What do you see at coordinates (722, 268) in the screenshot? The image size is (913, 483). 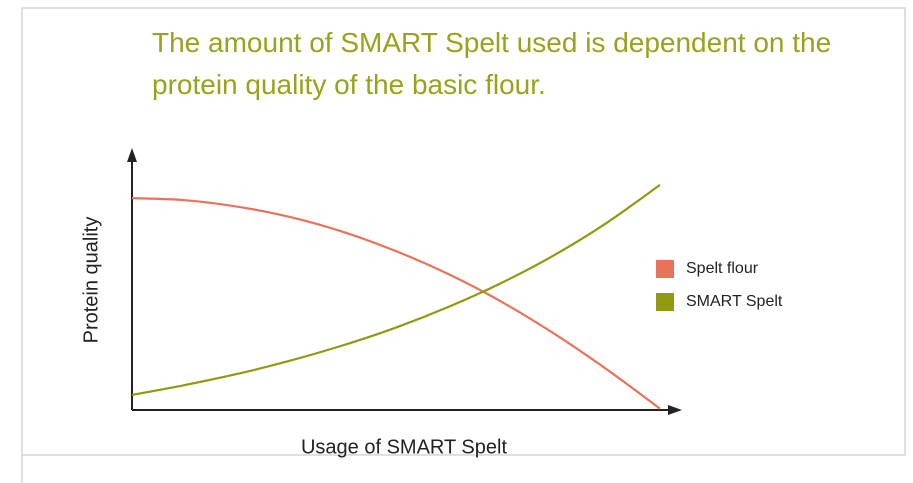 I see `legend-label: Spelt flour` at bounding box center [722, 268].